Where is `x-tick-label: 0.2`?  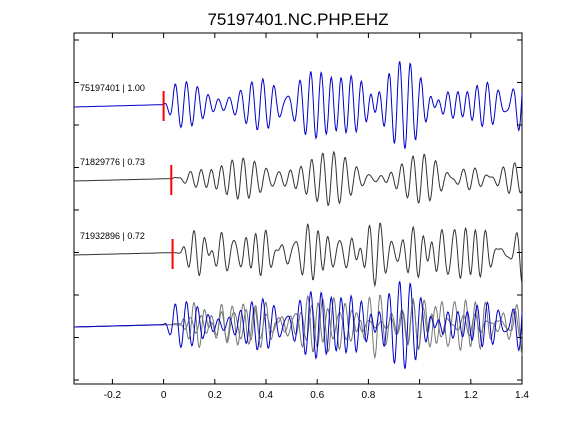
x-tick-label: 0.2 is located at coordinates (215, 395).